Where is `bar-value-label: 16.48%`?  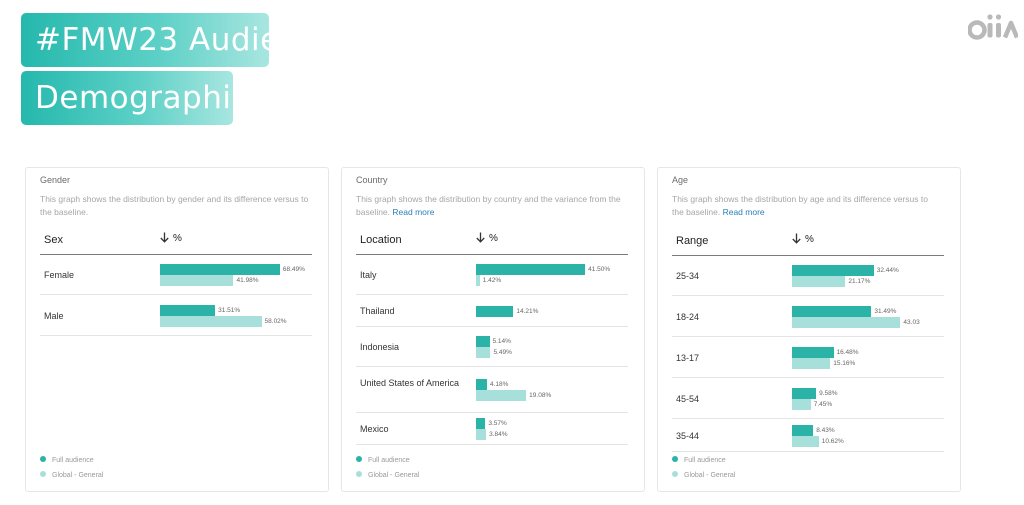 bar-value-label: 16.48% is located at coordinates (847, 352).